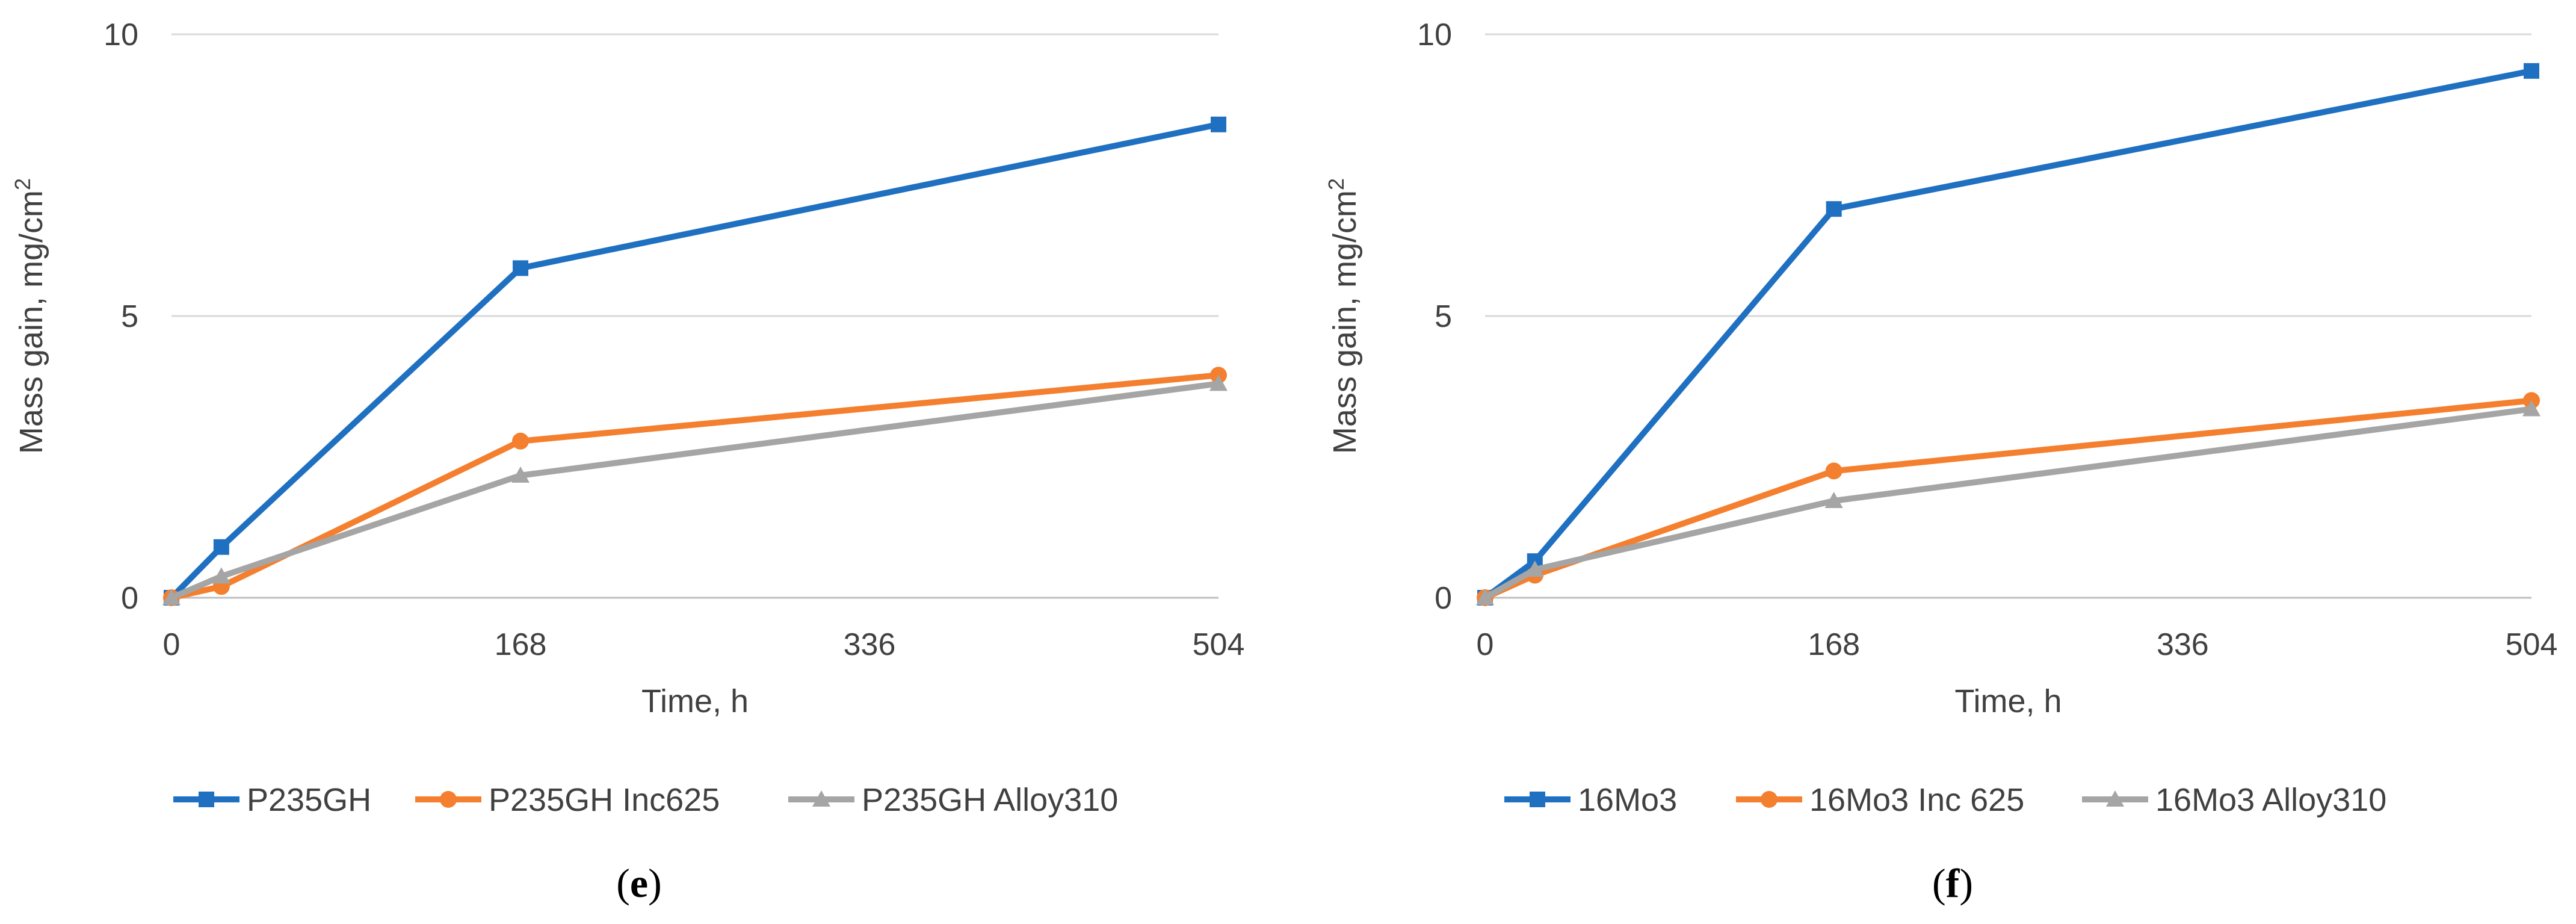  Describe the element at coordinates (2270, 800) in the screenshot. I see `legend-label: 16Mo3 Alloy310` at that location.